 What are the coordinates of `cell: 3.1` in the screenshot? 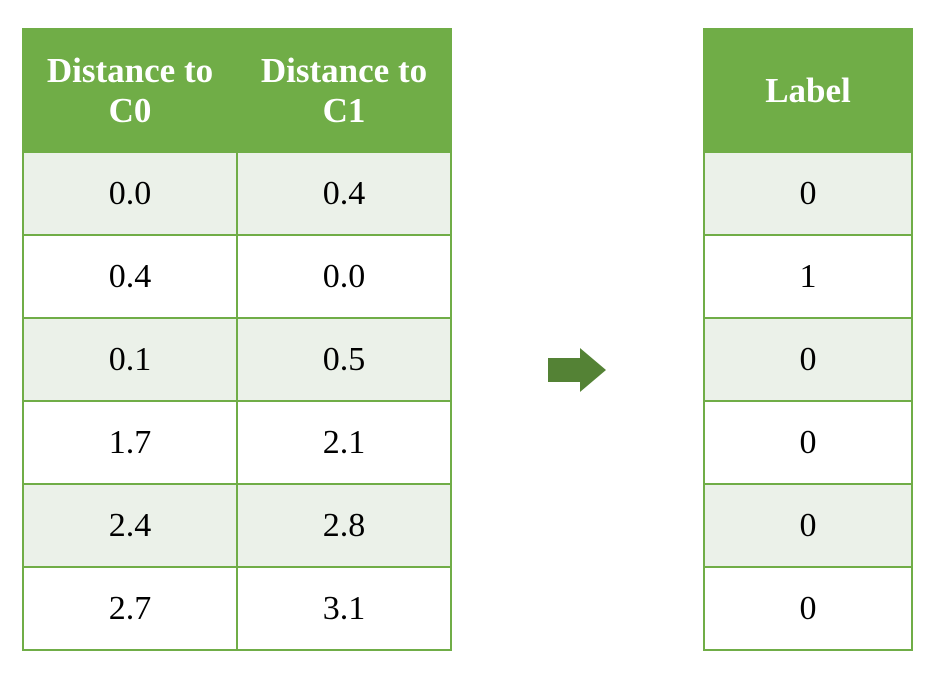 It's located at (344, 608).